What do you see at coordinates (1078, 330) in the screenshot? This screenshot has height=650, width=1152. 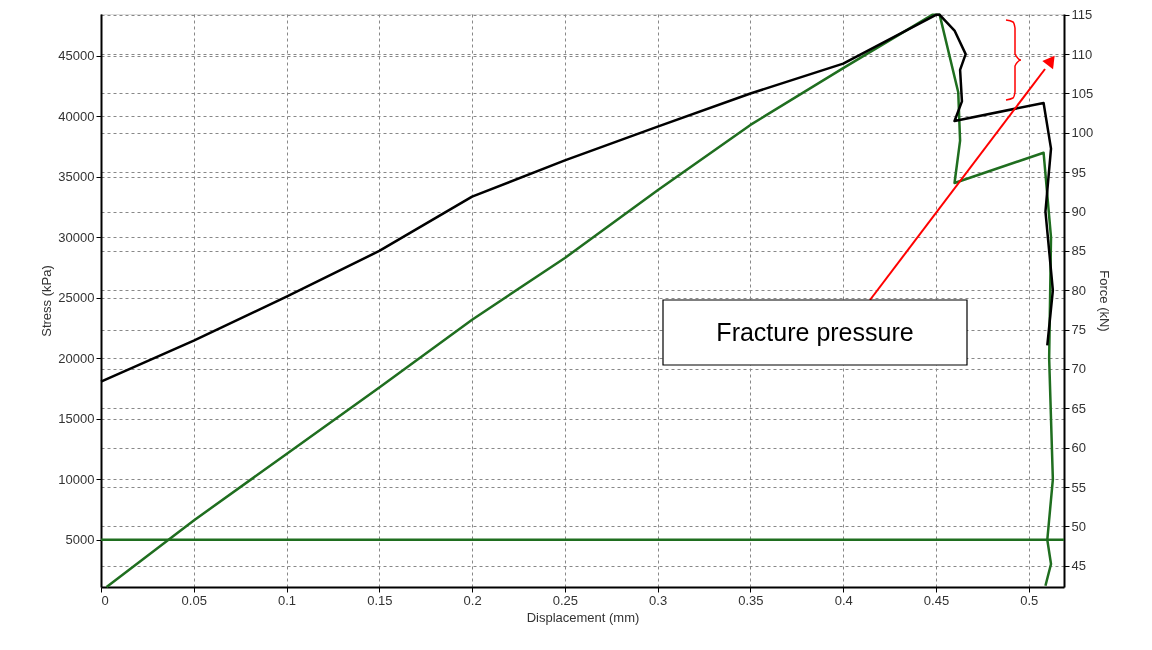 I see `y2-tick-label: 75` at bounding box center [1078, 330].